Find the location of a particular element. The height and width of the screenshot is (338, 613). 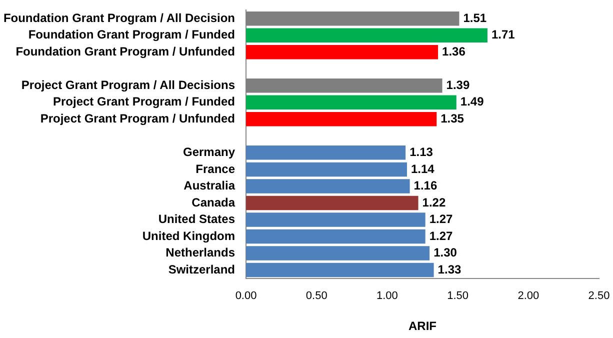

x-tick-label: 1.50 is located at coordinates (458, 296).